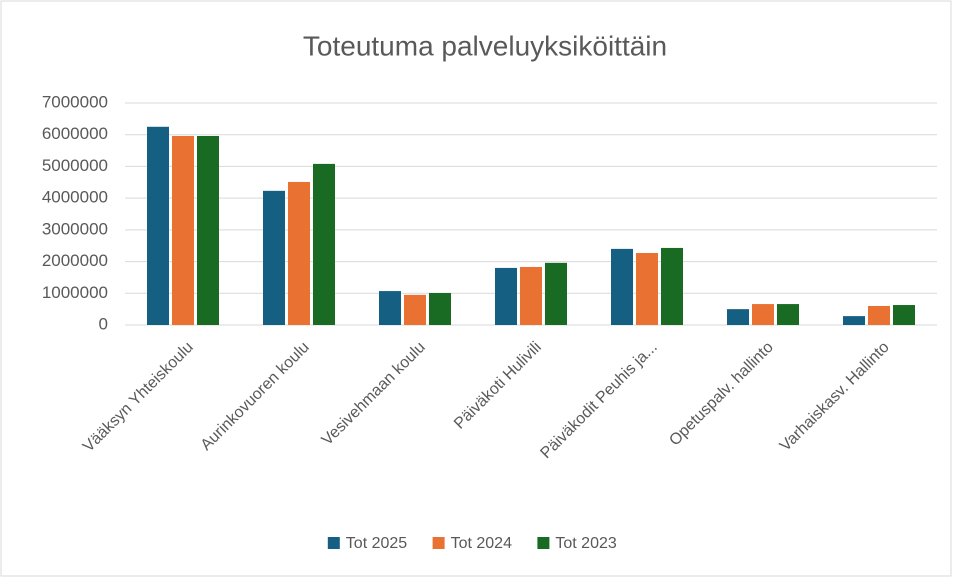 Image resolution: width=955 pixels, height=579 pixels. Describe the element at coordinates (585, 543) in the screenshot. I see `legend-label: Tot 2023` at that location.